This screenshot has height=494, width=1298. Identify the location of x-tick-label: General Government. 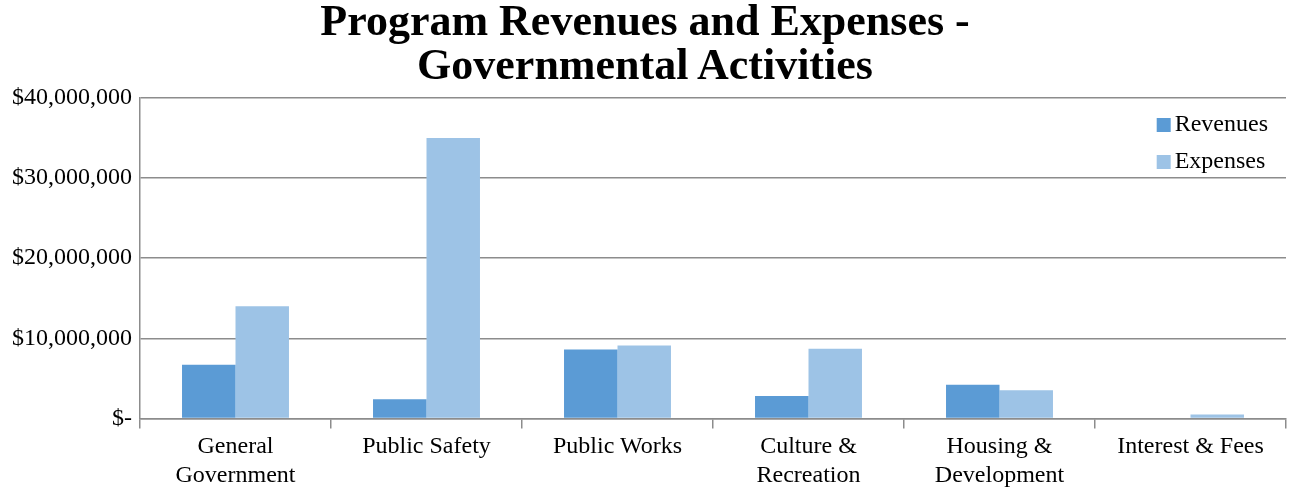
(235, 459).